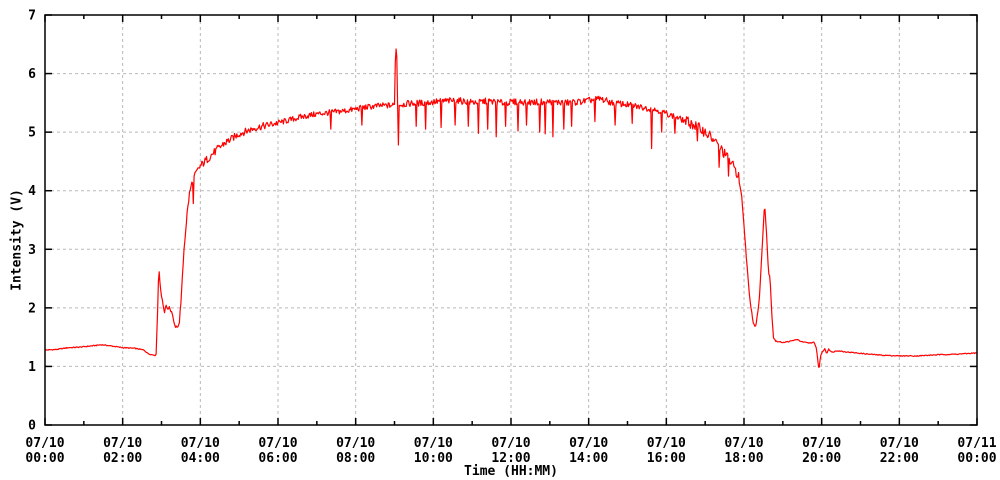 Image resolution: width=1000 pixels, height=480 pixels. What do you see at coordinates (666, 458) in the screenshot?
I see `x-tick-label-time: 16:00` at bounding box center [666, 458].